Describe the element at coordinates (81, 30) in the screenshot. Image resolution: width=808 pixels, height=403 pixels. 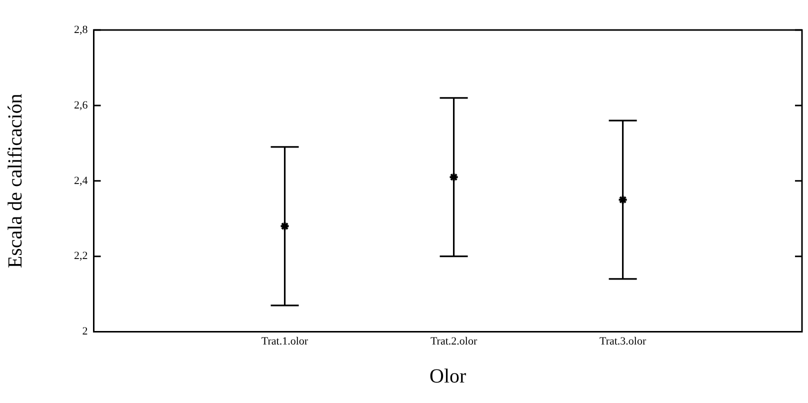
I see `y-tick-label: 2,8` at that location.